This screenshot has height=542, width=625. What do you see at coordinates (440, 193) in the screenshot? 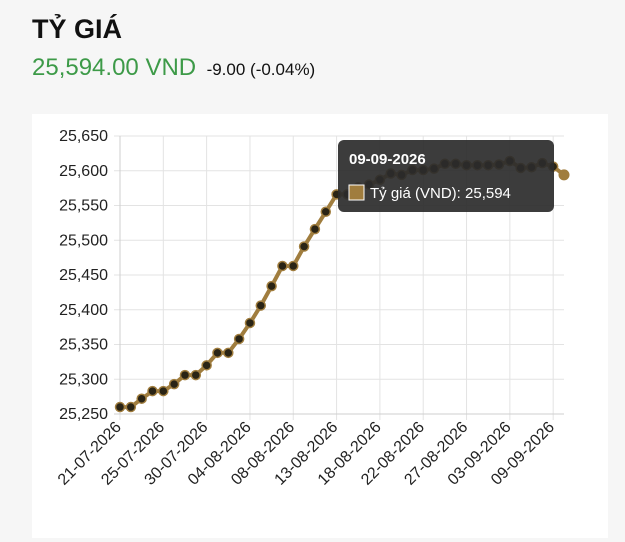
I see `tooltip-label: Tỷ giá (VND): 25,594` at bounding box center [440, 193].